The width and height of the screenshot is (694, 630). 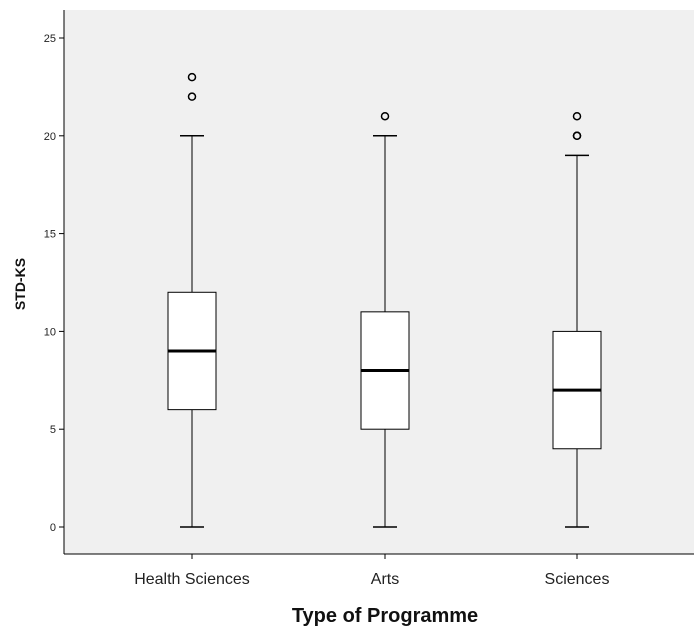 What do you see at coordinates (50, 137) in the screenshot?
I see `y-tick-label: 20` at bounding box center [50, 137].